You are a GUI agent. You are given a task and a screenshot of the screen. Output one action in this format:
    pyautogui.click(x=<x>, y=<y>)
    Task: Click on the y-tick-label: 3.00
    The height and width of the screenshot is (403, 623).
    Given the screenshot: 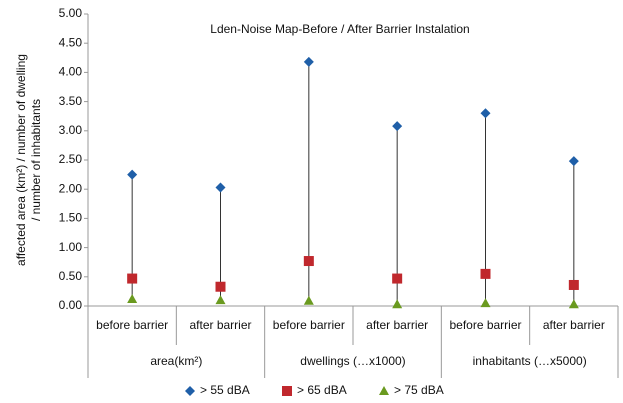 What is the action you would take?
    pyautogui.click(x=71, y=130)
    